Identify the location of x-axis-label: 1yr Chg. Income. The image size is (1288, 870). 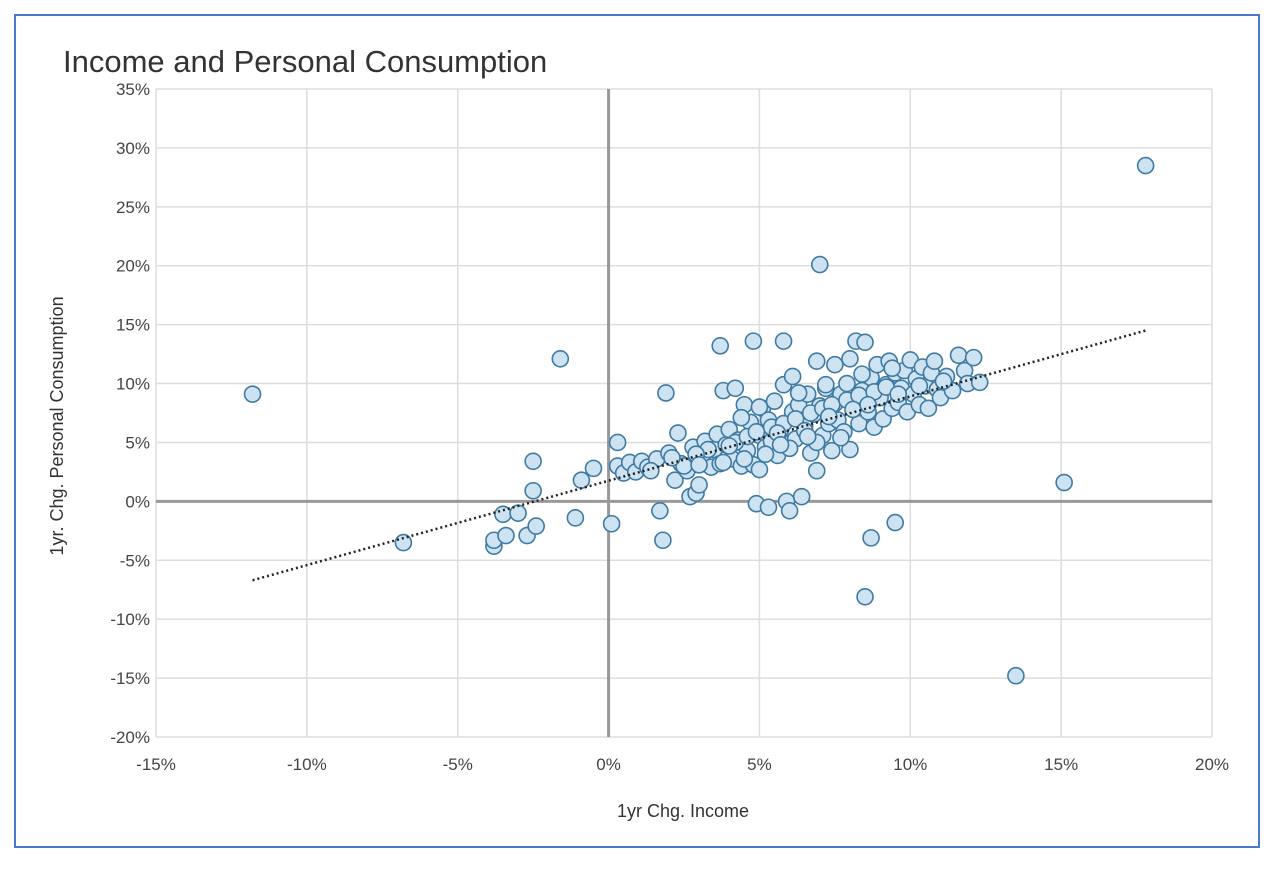
(683, 811).